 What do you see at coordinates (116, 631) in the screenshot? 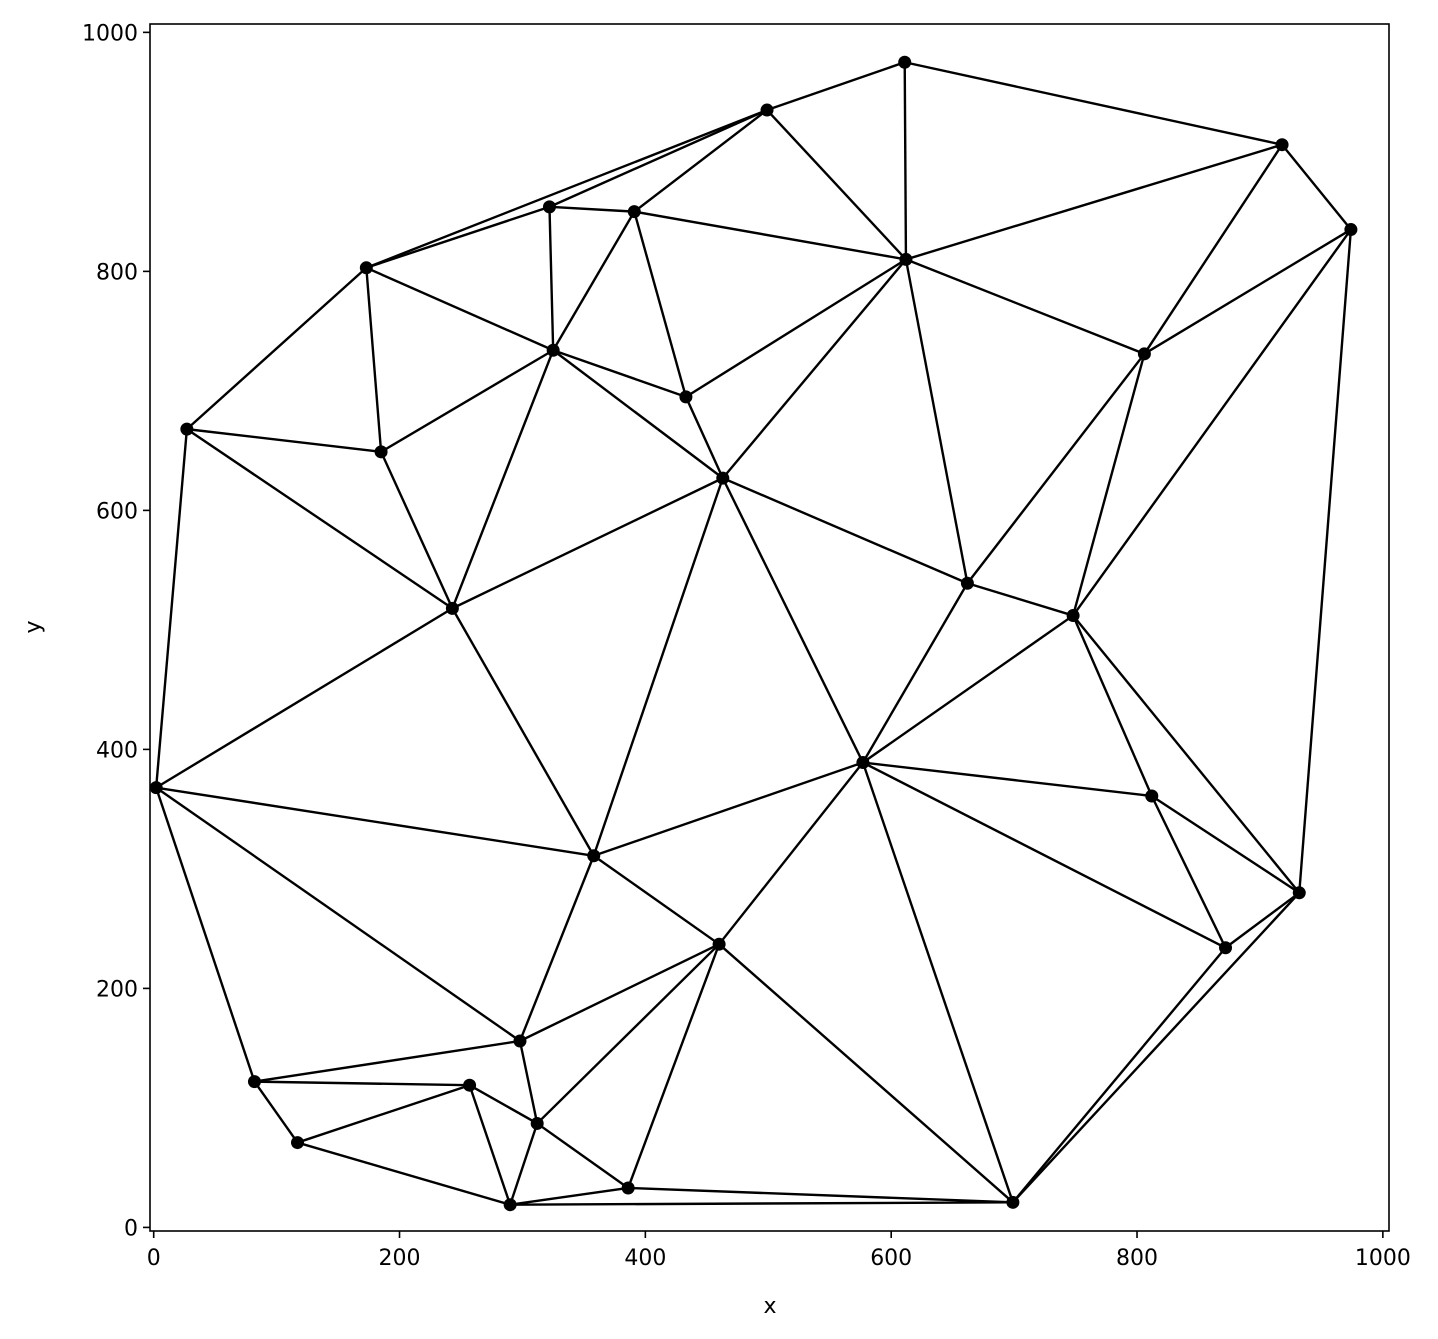
I see `y-axis: 0 200 400 600 800 1000` at bounding box center [116, 631].